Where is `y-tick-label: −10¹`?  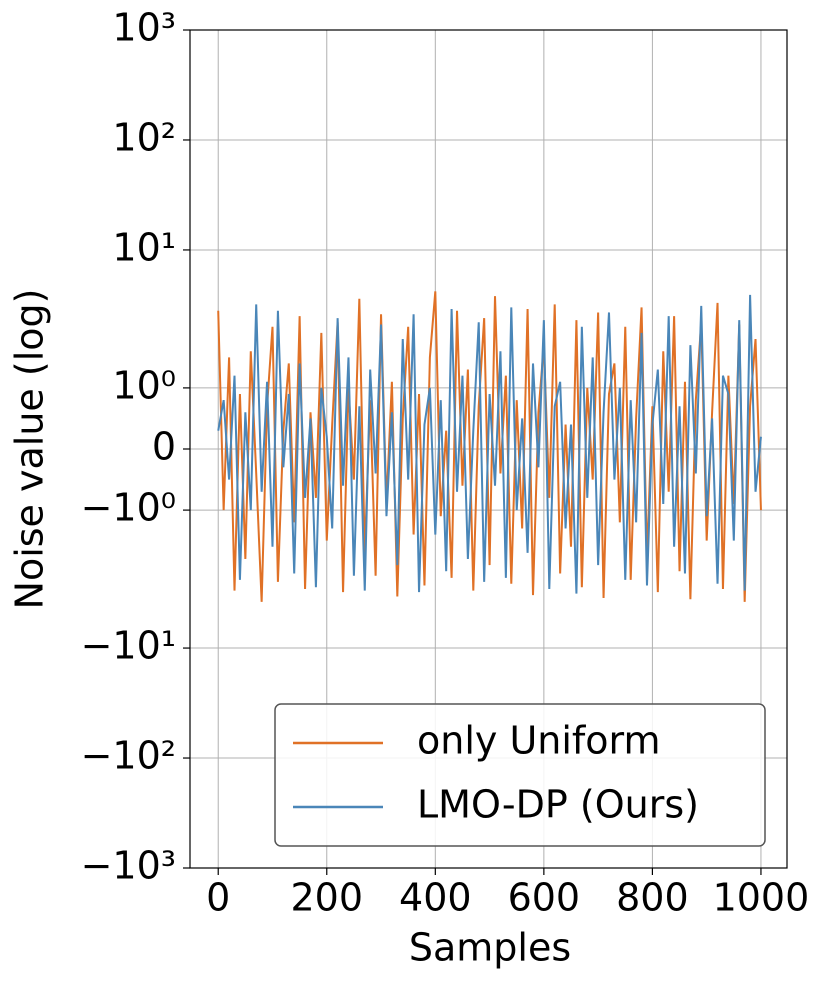
y-tick-label: −10¹ is located at coordinates (128, 646).